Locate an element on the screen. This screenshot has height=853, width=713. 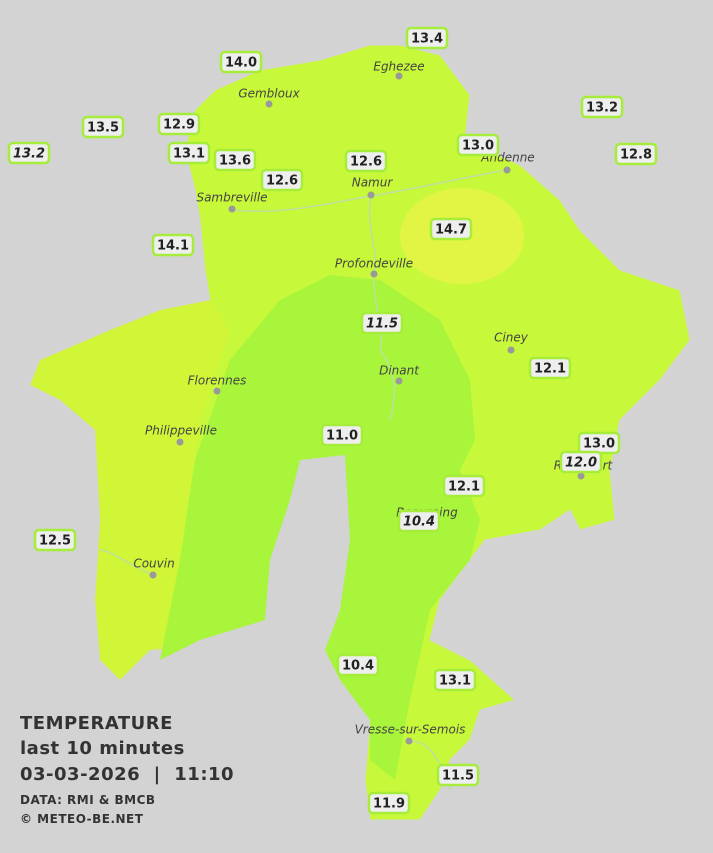
station: 14.0 is located at coordinates (241, 62).